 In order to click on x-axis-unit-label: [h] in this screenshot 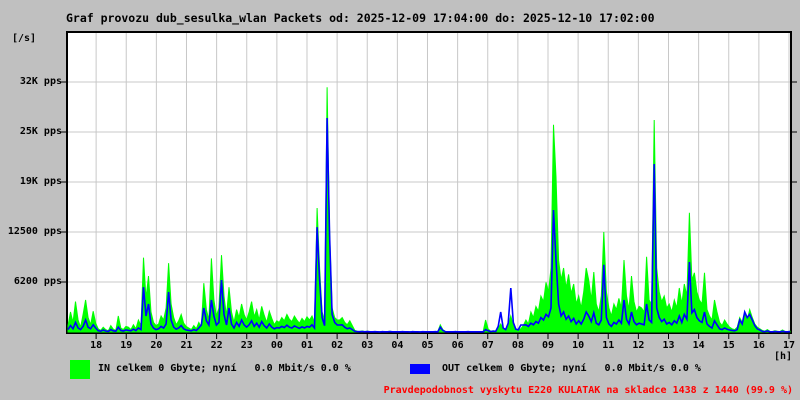, I will do `click(782, 356)`.